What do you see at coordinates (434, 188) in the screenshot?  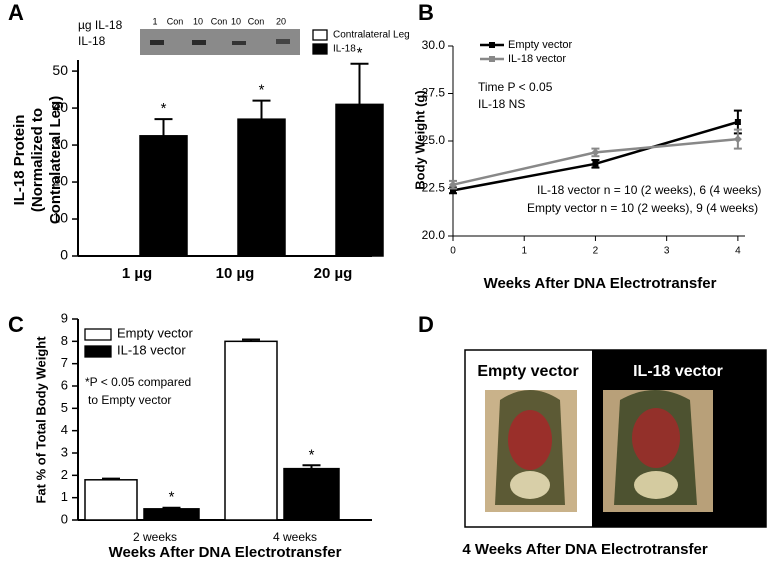 I see `y-tick-label: 22.5` at bounding box center [434, 188].